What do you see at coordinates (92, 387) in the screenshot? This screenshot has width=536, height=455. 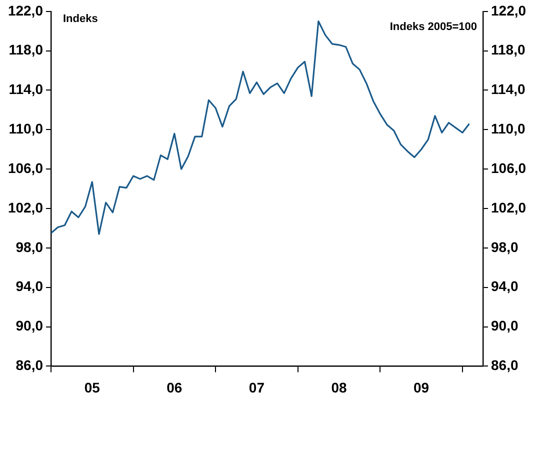 I see `x-tick-label: 05` at bounding box center [92, 387].